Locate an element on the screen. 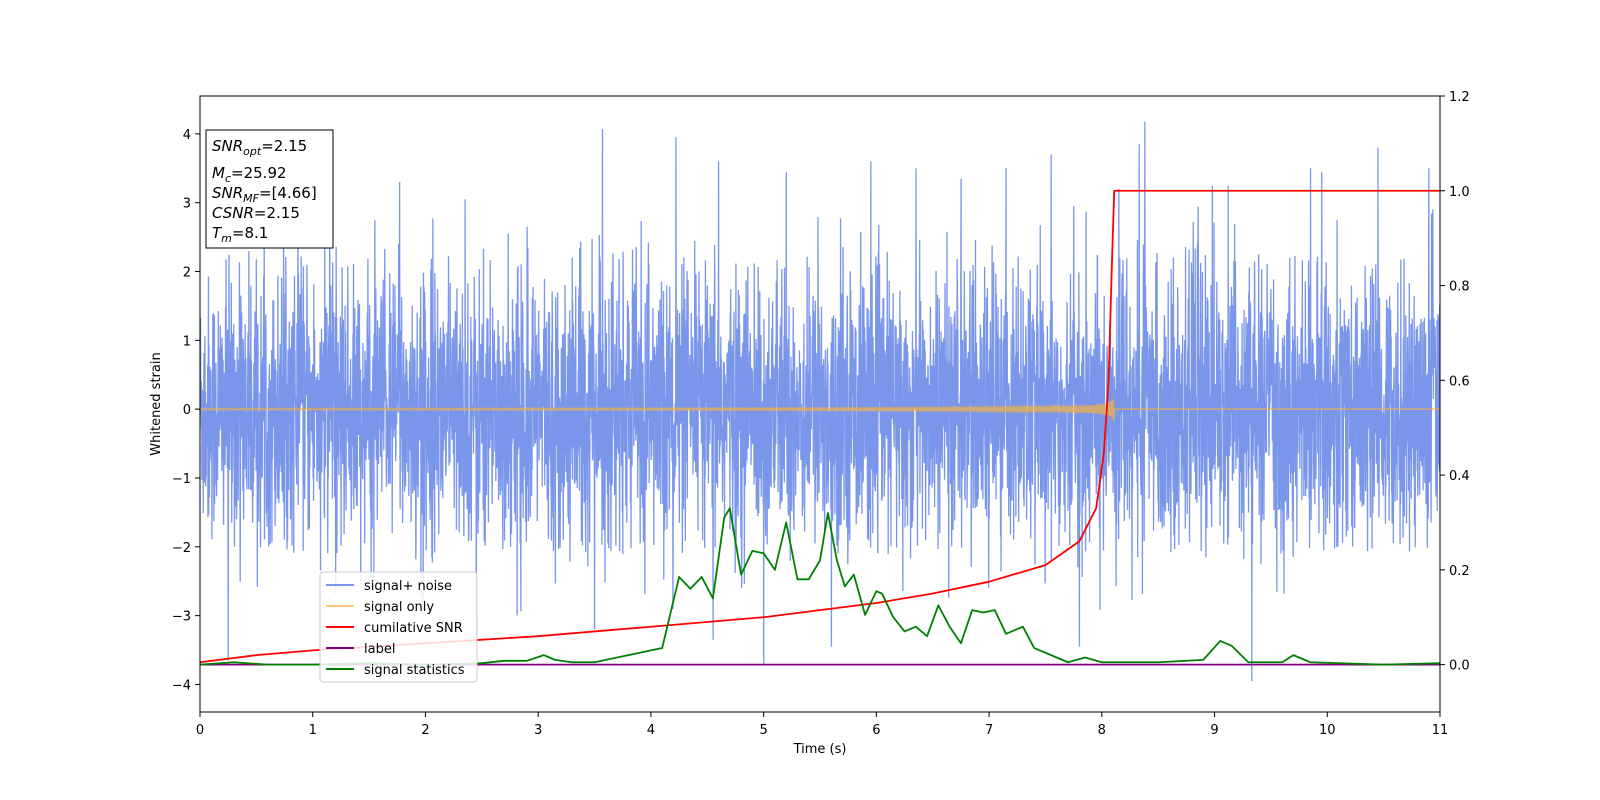 The width and height of the screenshot is (1600, 800). x-tick-label: 9 is located at coordinates (1214, 730).